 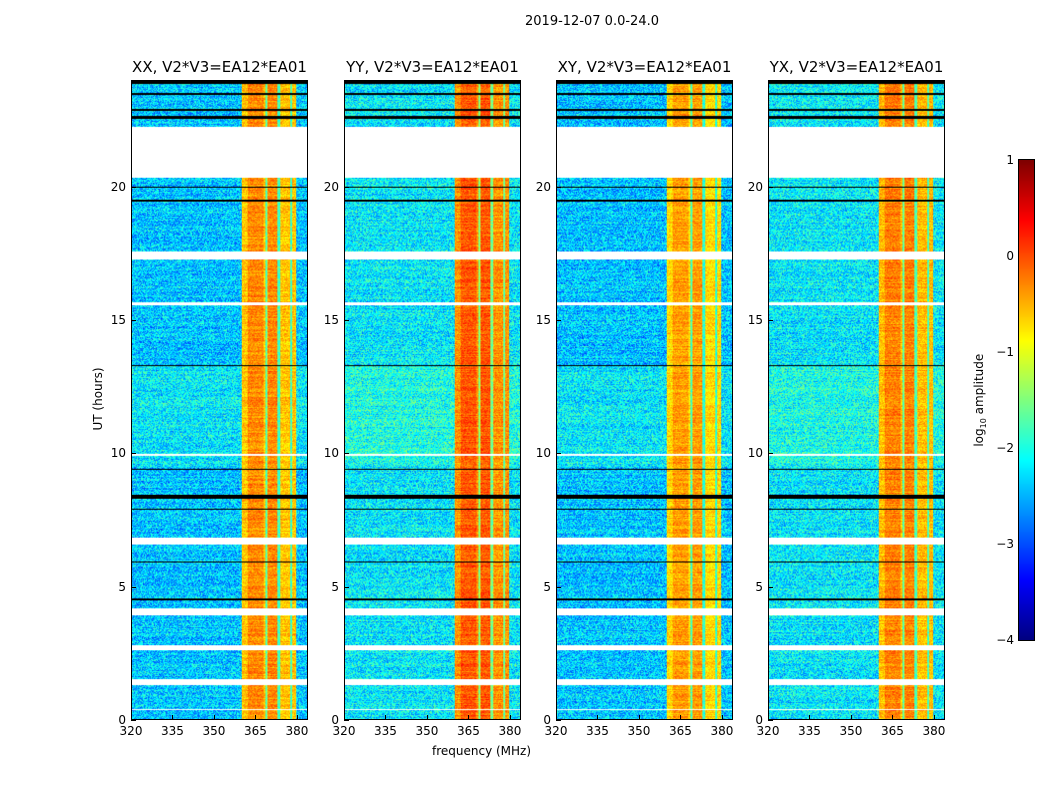 What do you see at coordinates (980, 400) in the screenshot?
I see `colorbar-label: log10 amplitude` at bounding box center [980, 400].